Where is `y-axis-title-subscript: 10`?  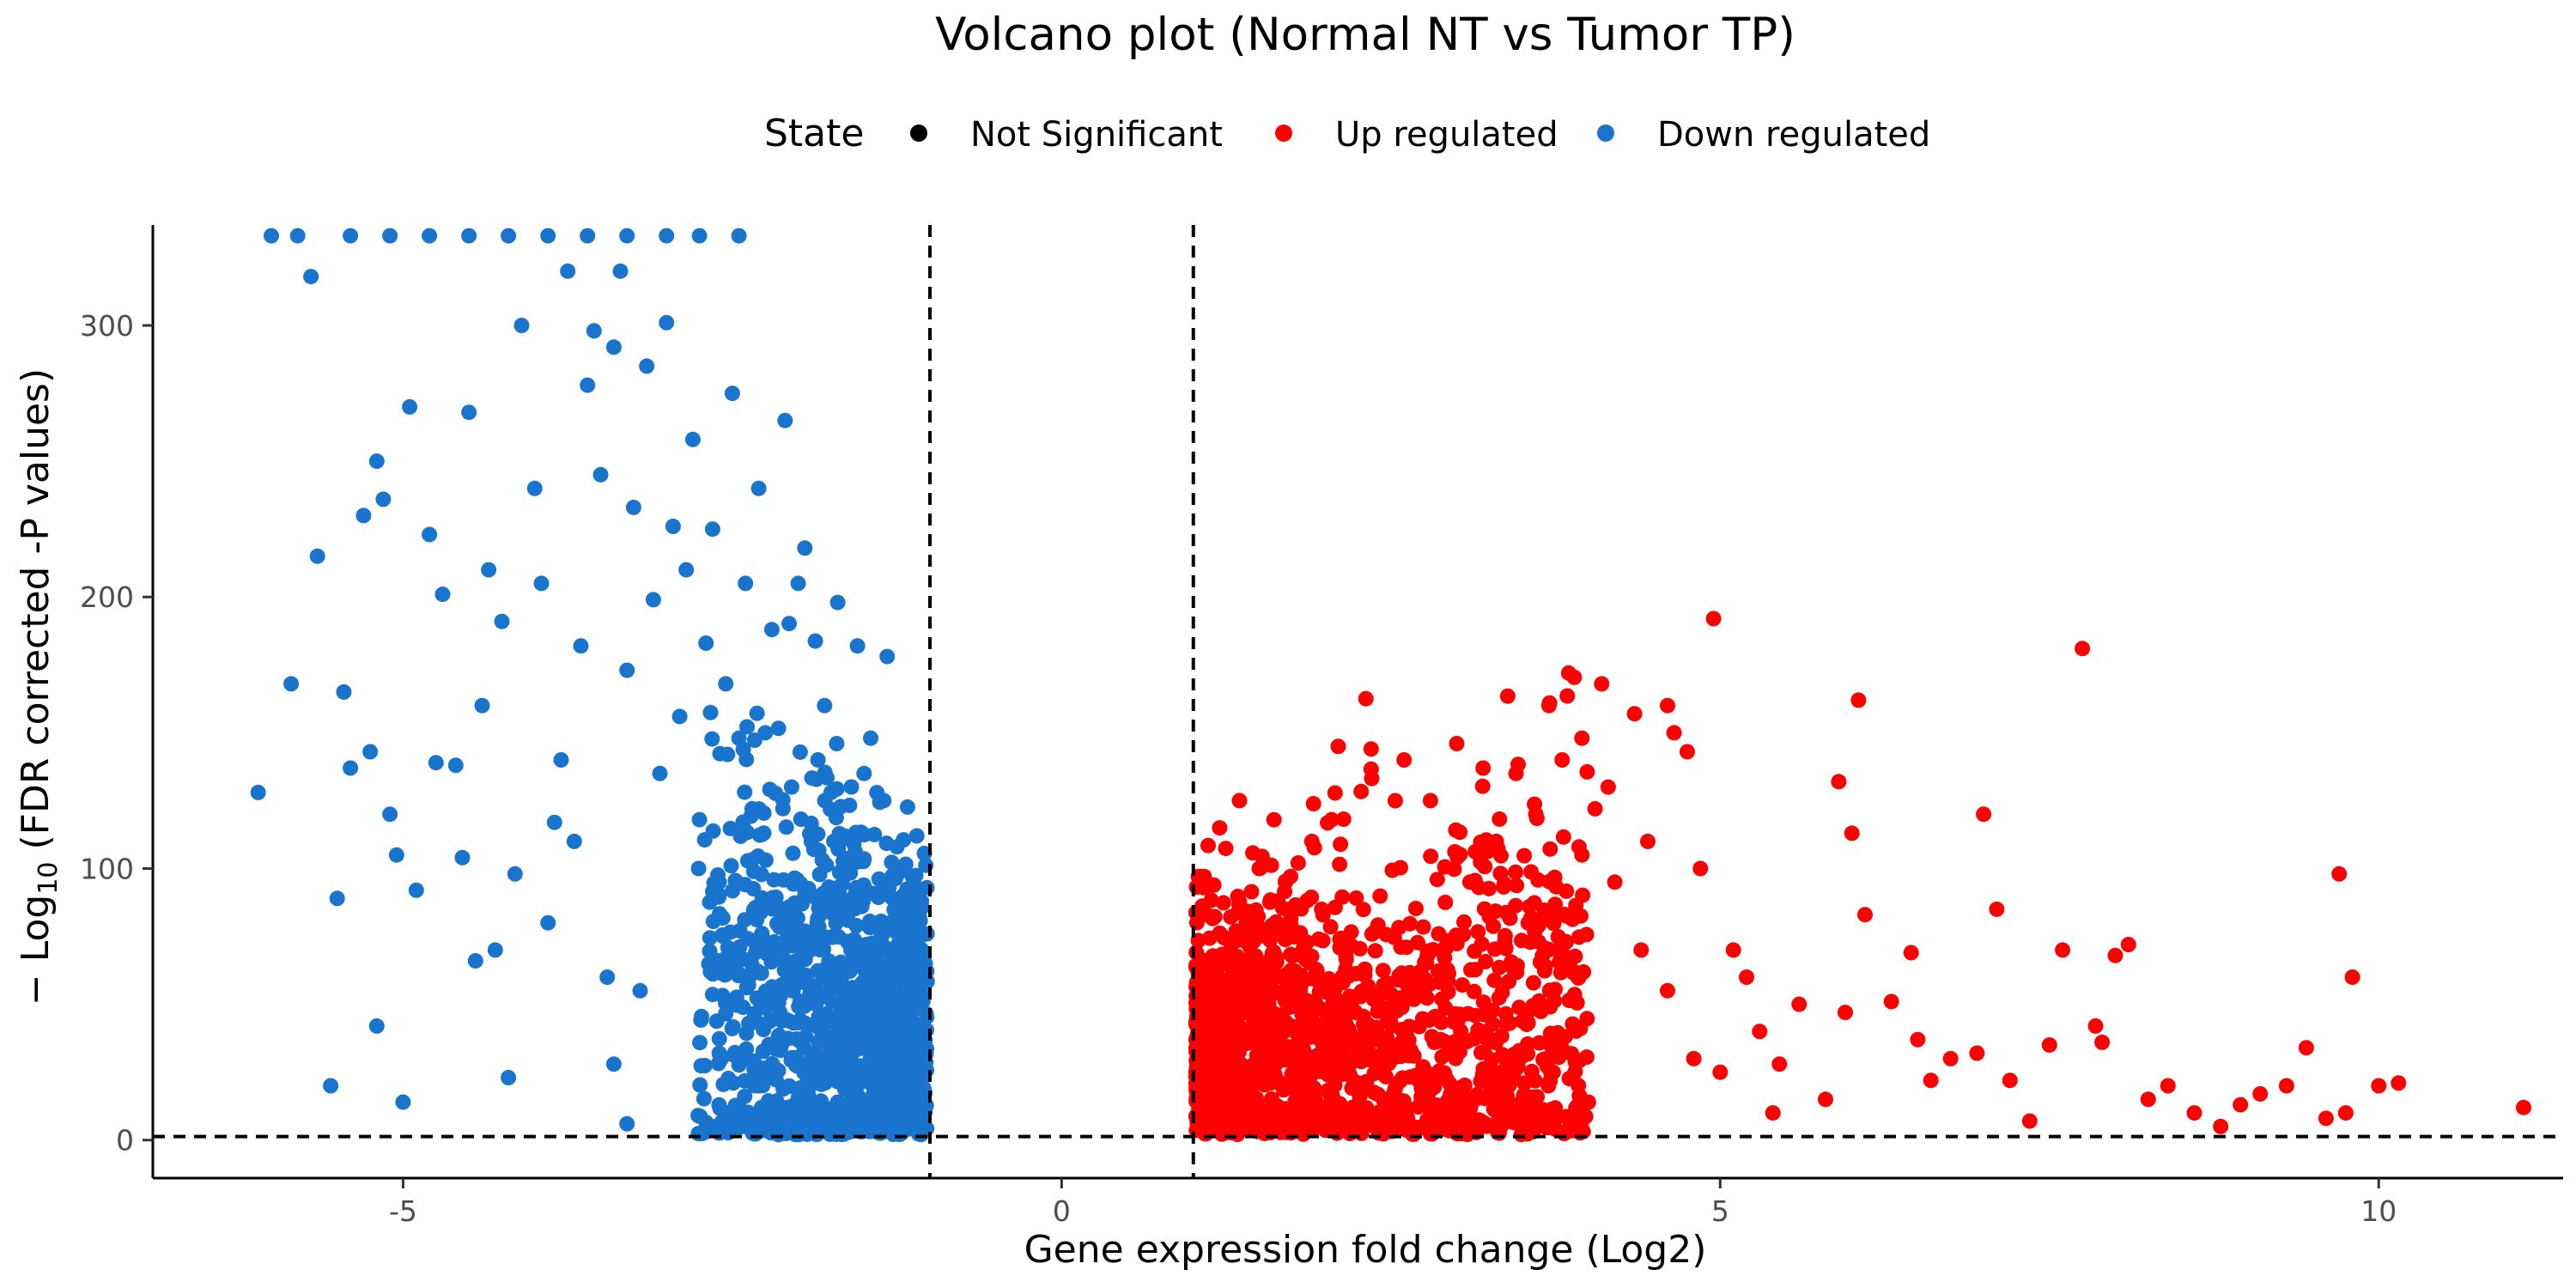
y-axis-title-subscript: 10 is located at coordinates (48, 878).